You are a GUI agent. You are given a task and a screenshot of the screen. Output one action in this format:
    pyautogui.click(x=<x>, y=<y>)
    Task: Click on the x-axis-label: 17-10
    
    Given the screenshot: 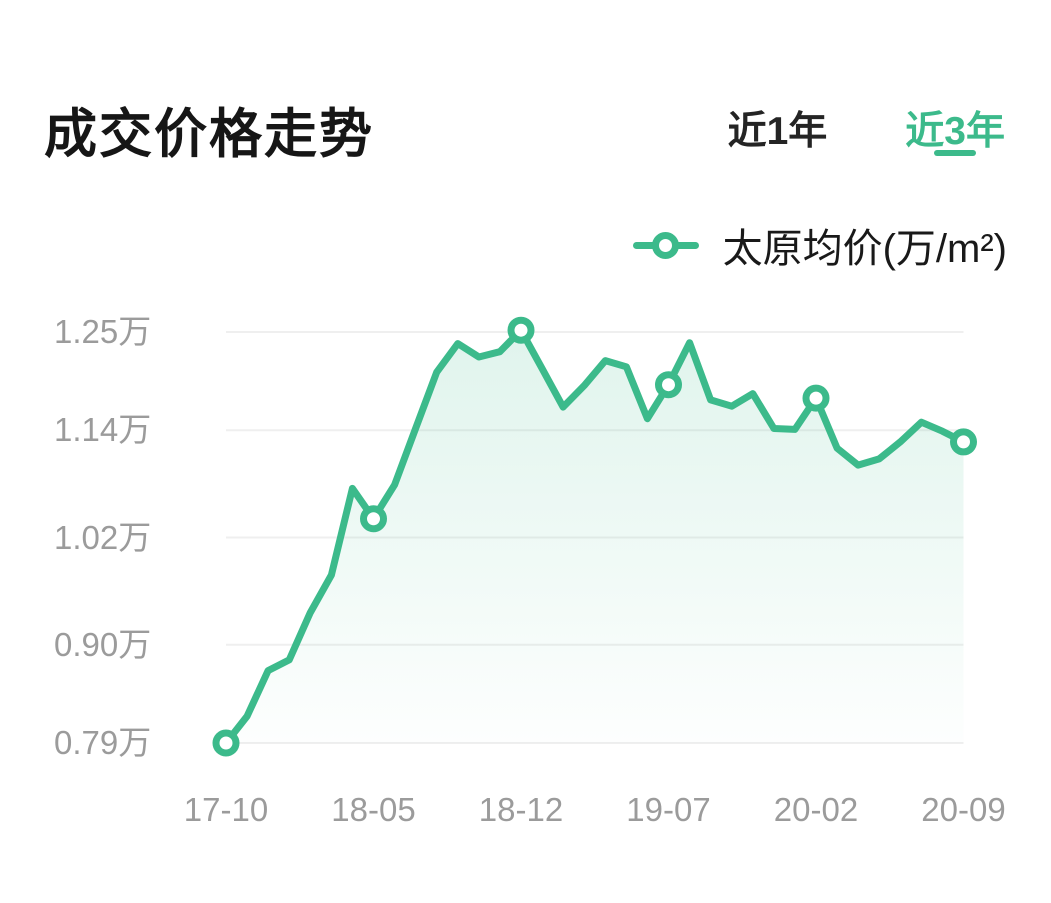 What is the action you would take?
    pyautogui.click(x=226, y=809)
    